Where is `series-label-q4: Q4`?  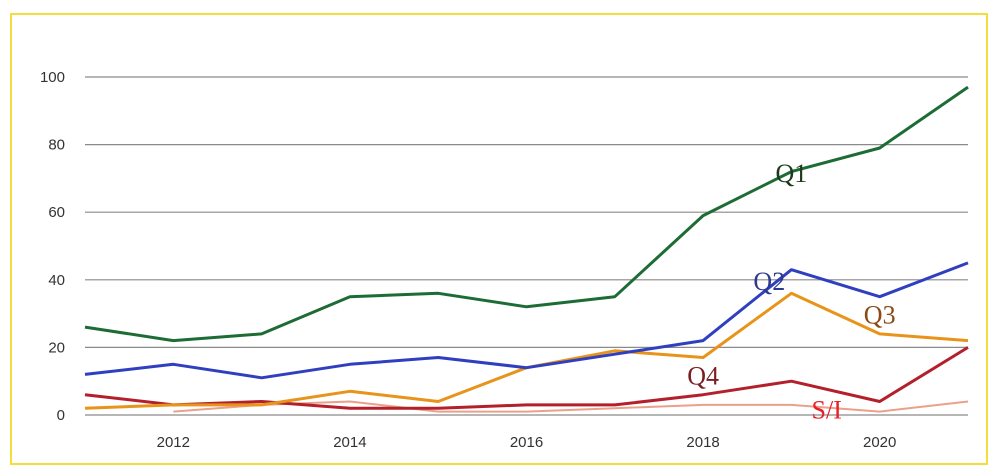 series-label-q4: Q4 is located at coordinates (703, 376).